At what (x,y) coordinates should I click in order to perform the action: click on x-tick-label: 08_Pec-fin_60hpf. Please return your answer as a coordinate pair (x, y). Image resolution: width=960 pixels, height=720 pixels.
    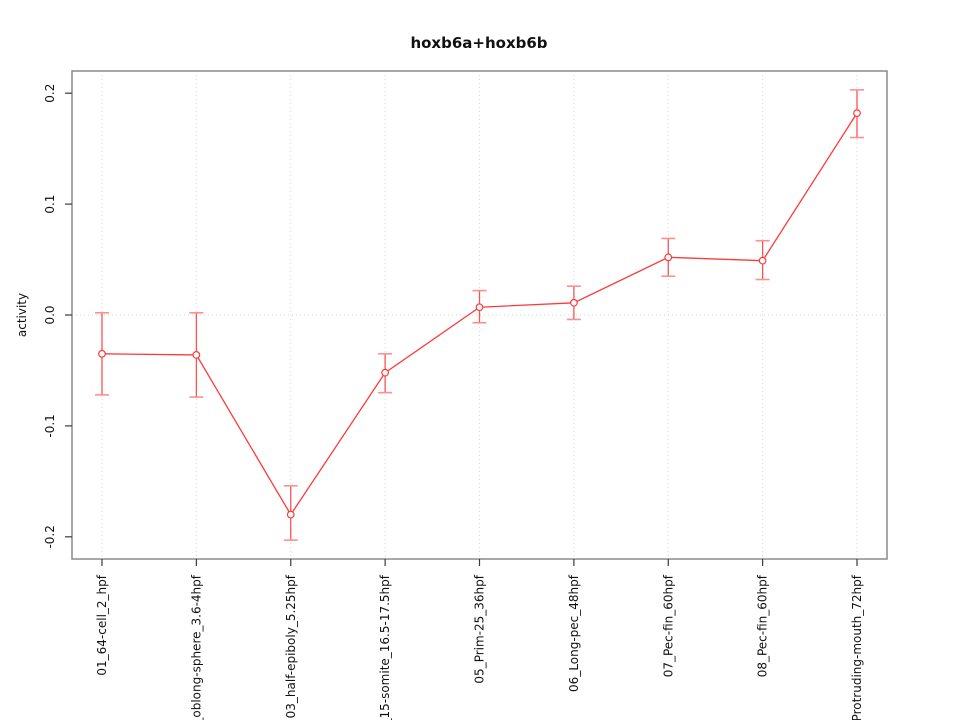
    Looking at the image, I should click on (763, 625).